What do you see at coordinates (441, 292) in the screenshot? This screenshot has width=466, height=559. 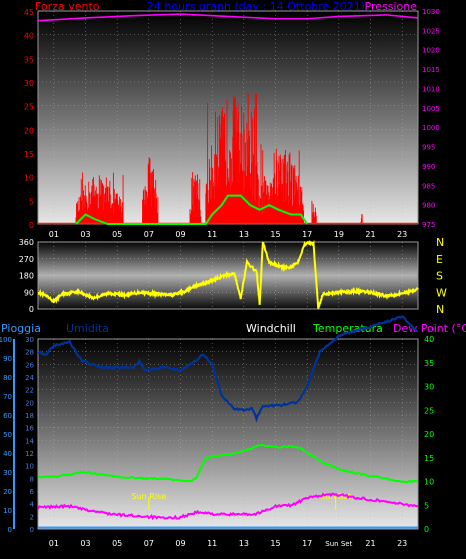 I see `compass-label: W` at bounding box center [441, 292].